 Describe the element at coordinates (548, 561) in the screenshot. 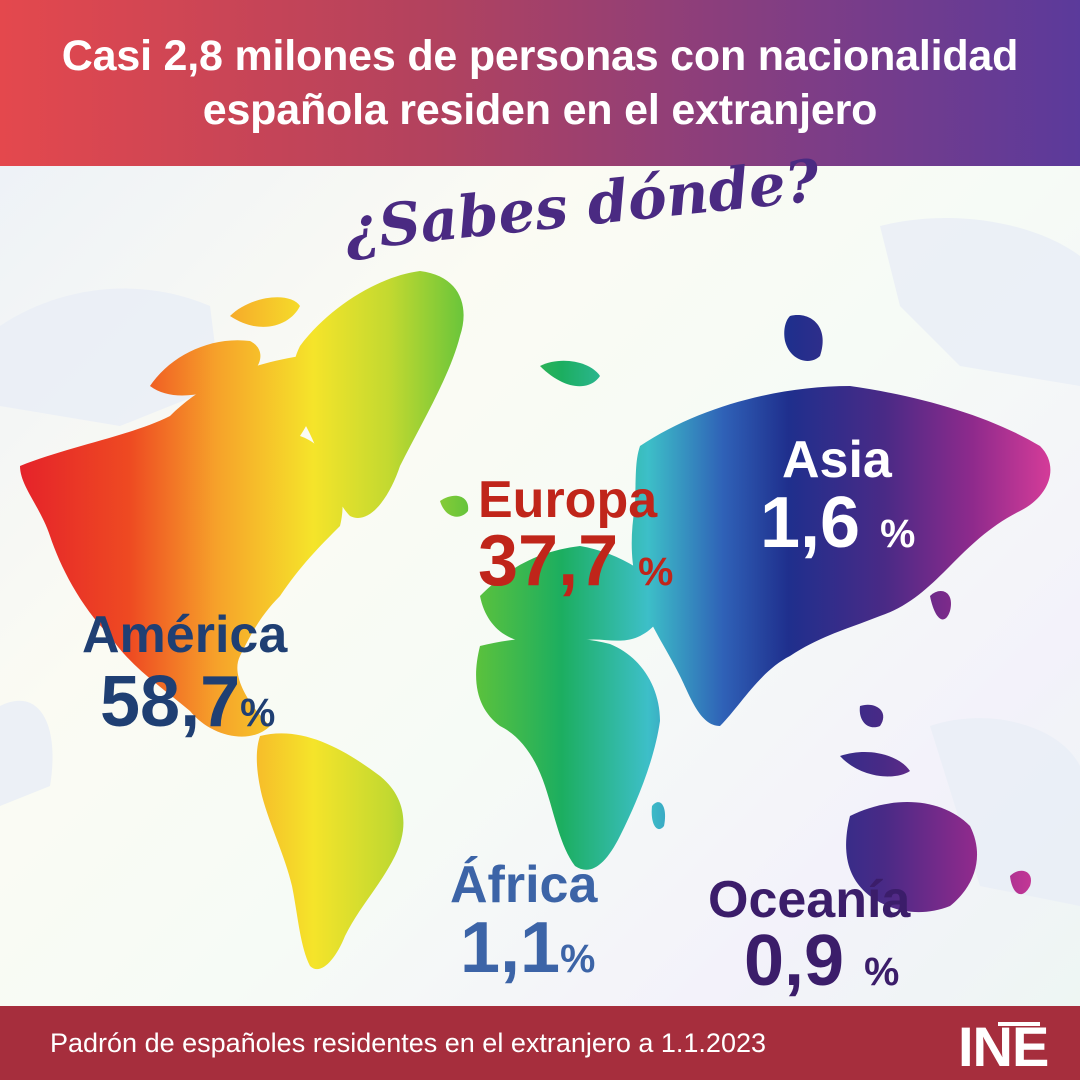

I see `europa-value: 37,7` at that location.